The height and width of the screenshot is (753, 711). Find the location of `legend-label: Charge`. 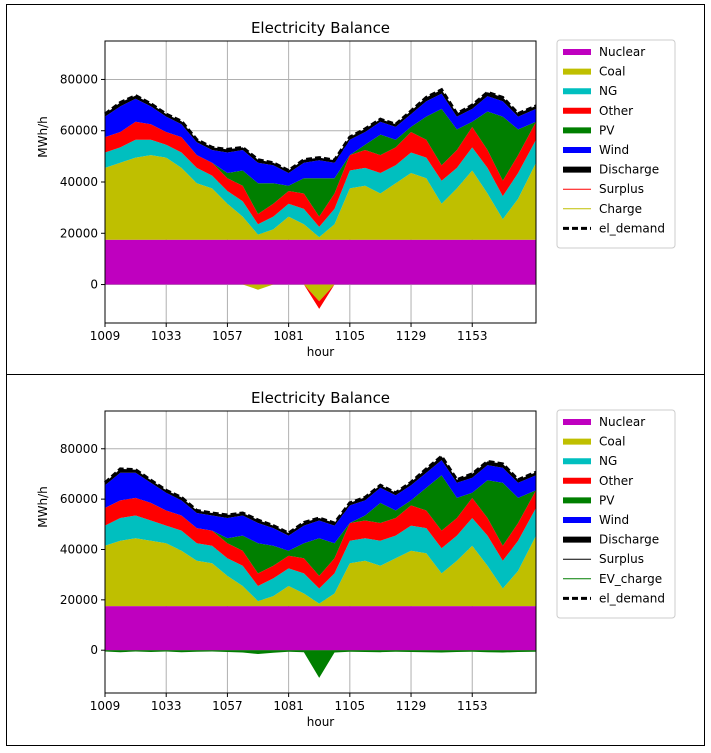

legend-label: Charge is located at coordinates (620, 209).